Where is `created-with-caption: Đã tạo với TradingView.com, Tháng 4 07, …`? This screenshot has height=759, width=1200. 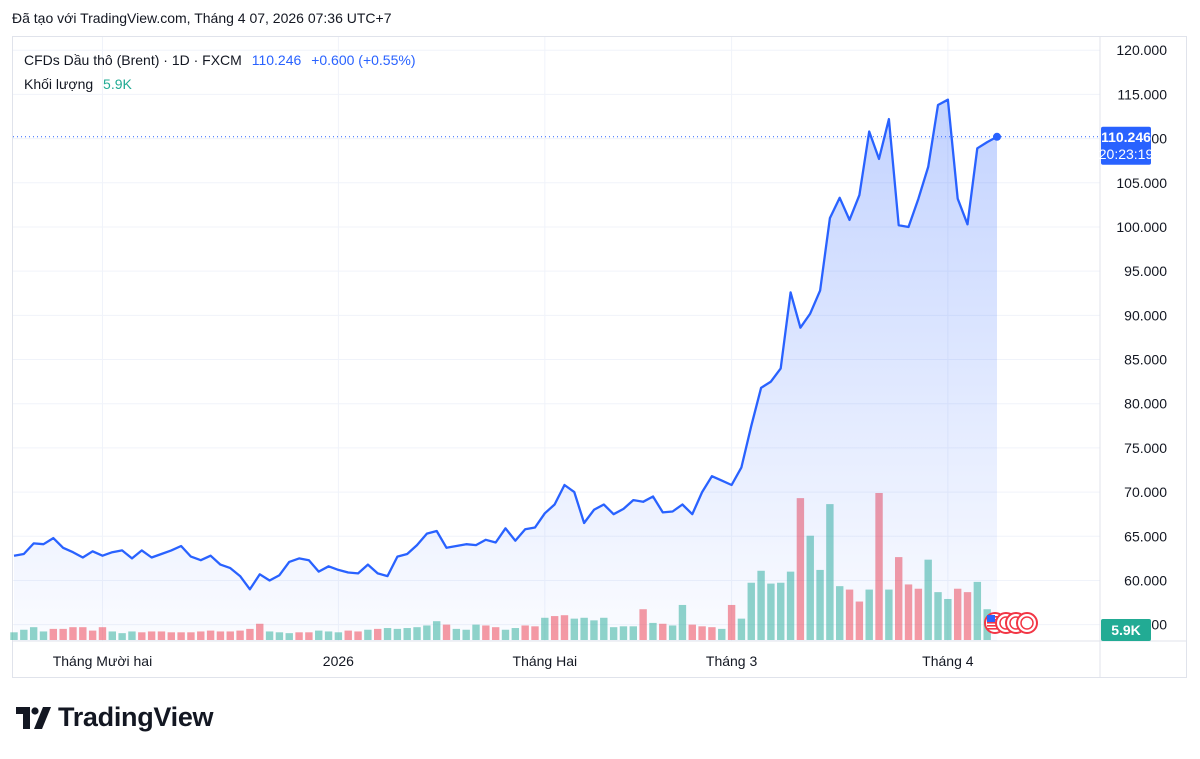 created-with-caption: Đã tạo với TradingView.com, Tháng 4 07, … is located at coordinates (202, 18).